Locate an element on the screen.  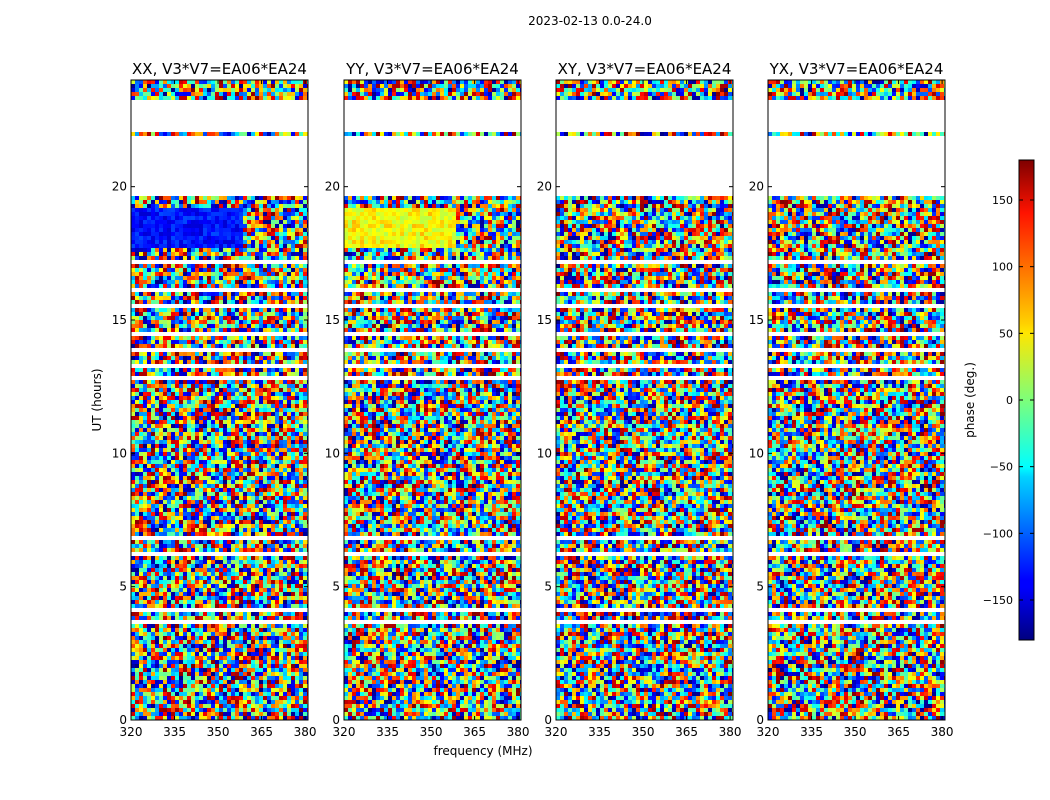
colorbar-tick-label: −100 is located at coordinates (998, 533).